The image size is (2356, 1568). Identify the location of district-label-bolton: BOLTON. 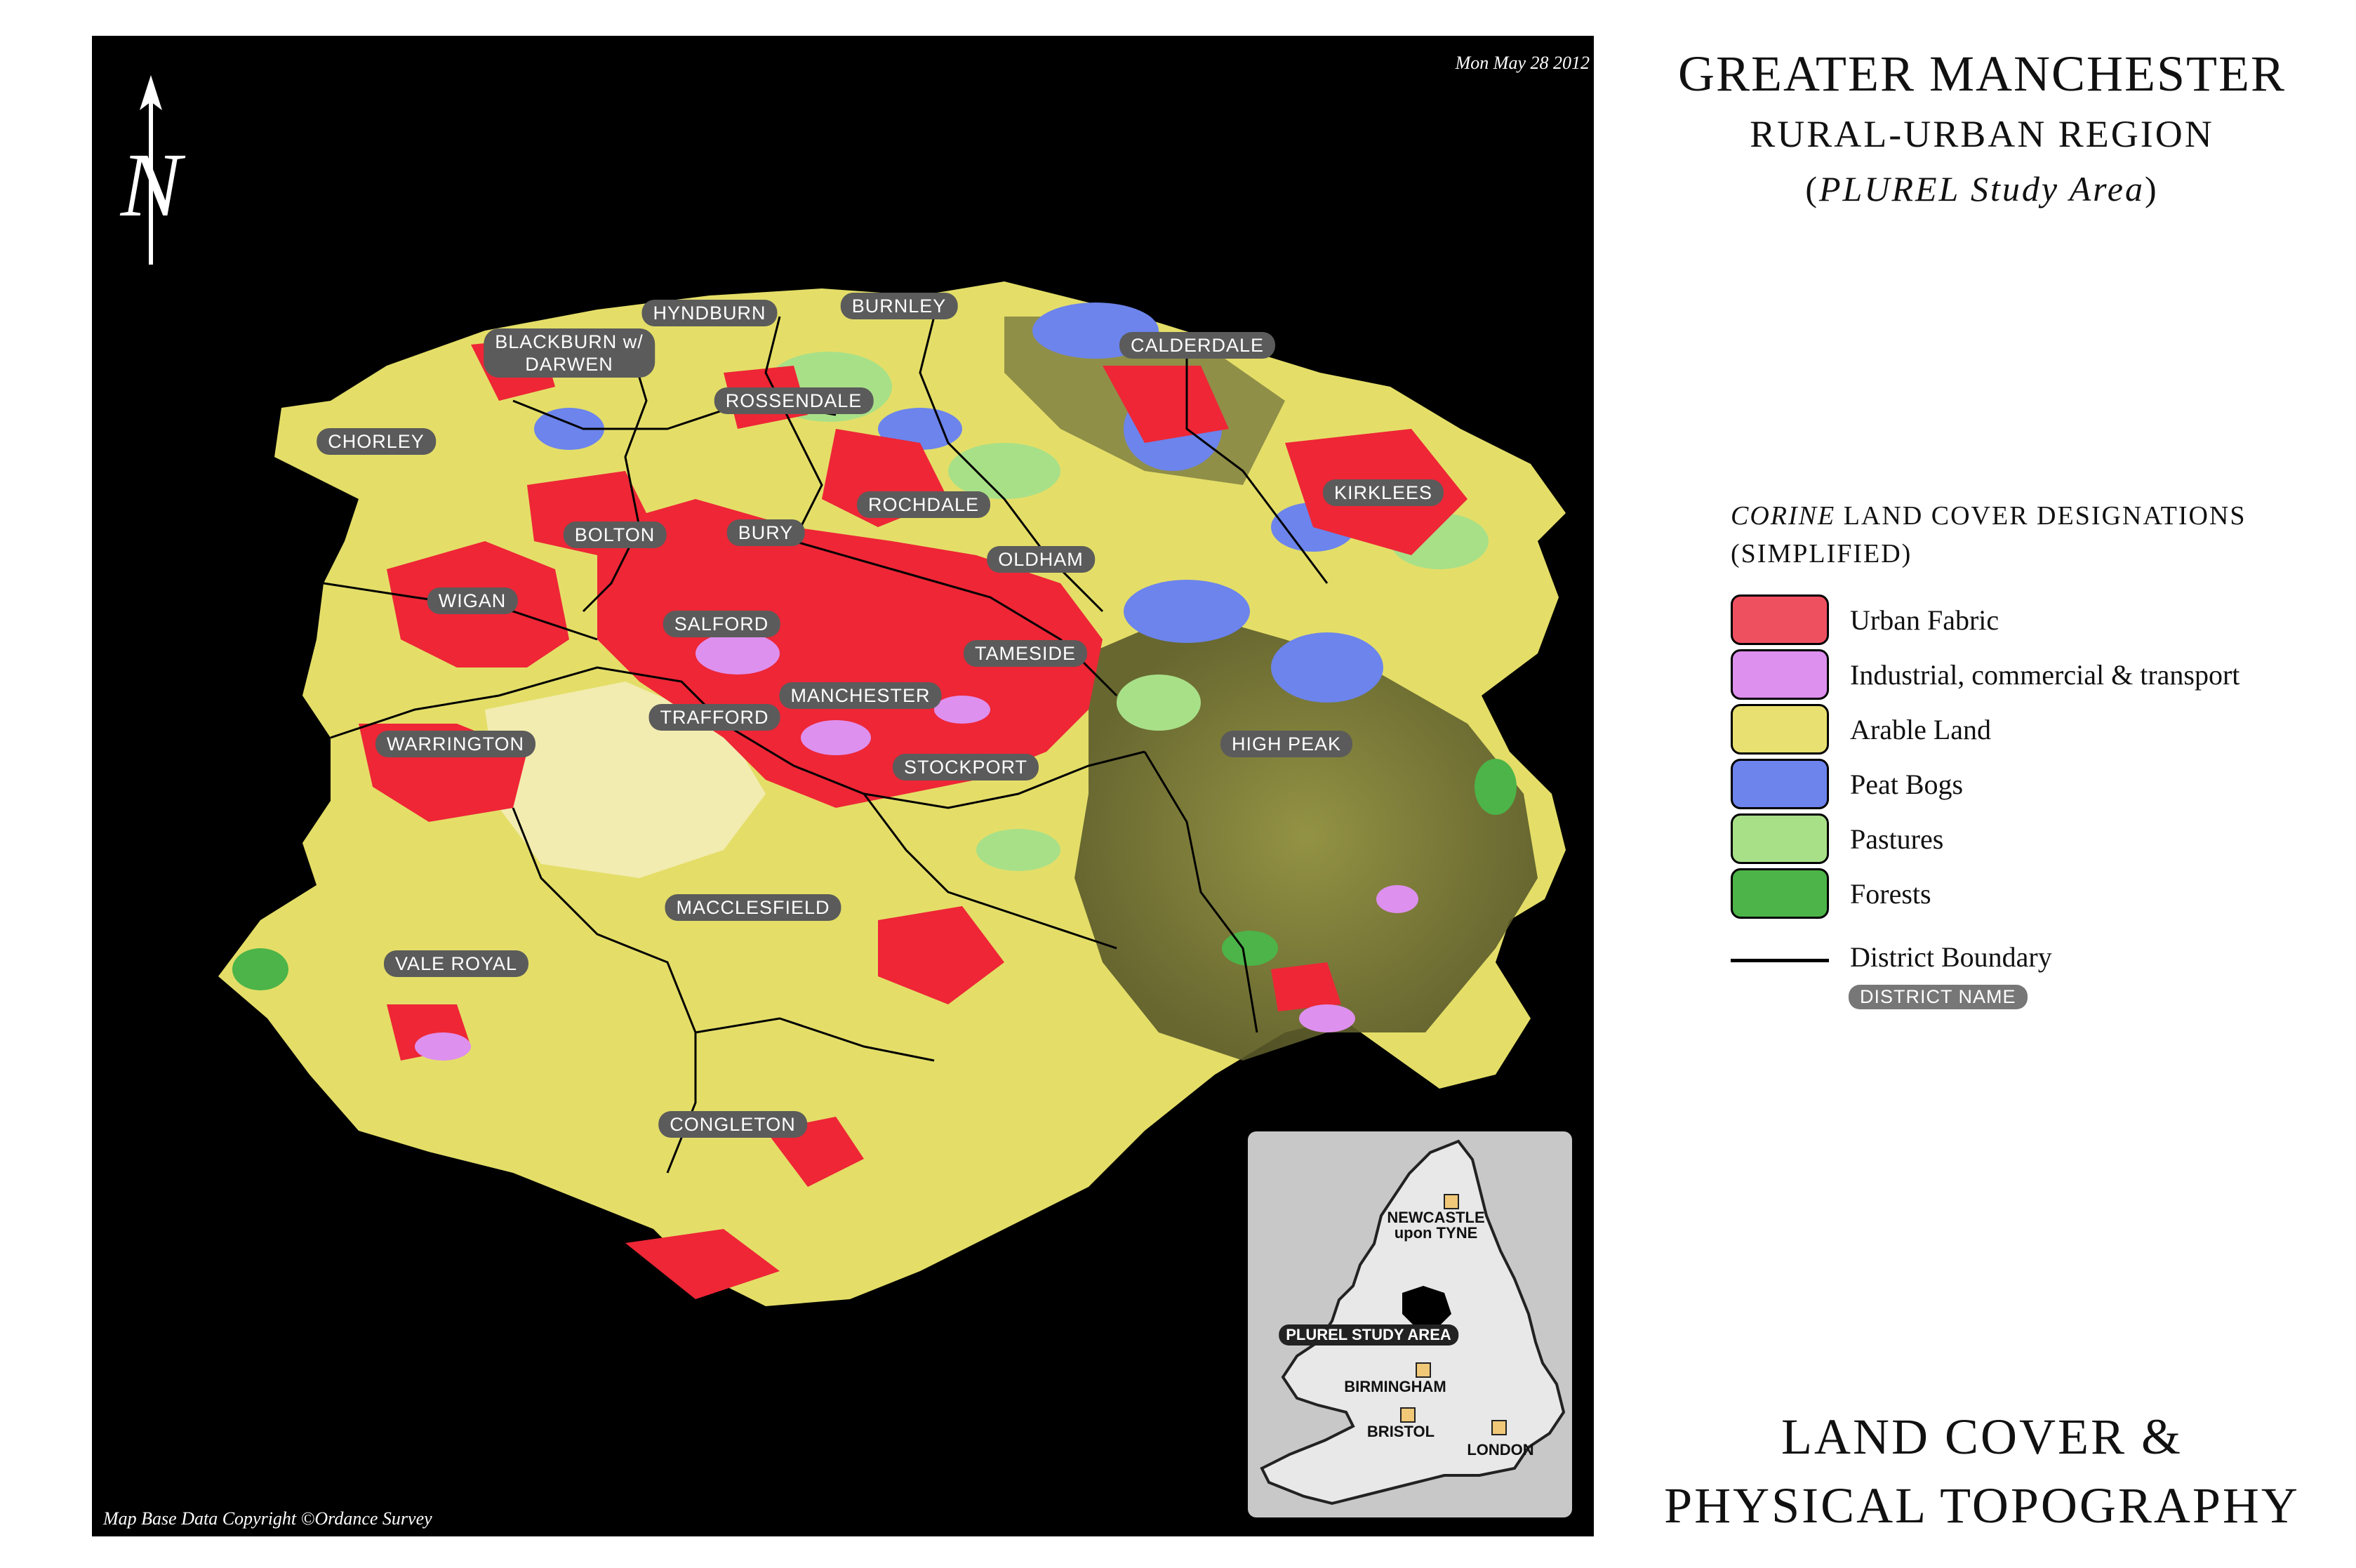
(615, 534).